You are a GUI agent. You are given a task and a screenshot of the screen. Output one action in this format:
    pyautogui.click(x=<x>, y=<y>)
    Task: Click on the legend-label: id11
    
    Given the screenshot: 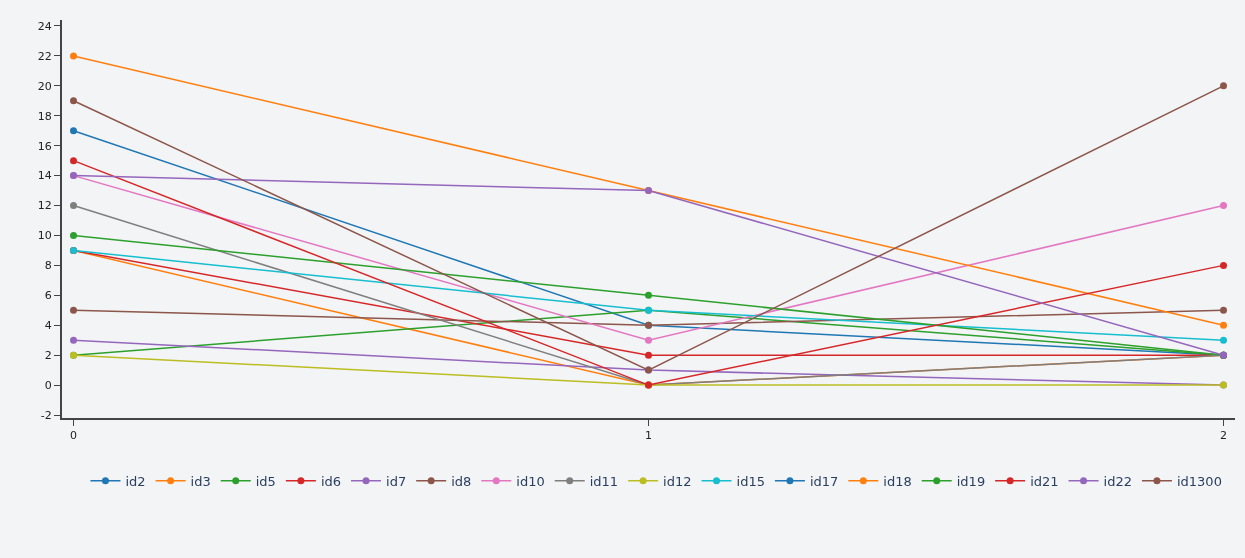 What is the action you would take?
    pyautogui.click(x=604, y=481)
    